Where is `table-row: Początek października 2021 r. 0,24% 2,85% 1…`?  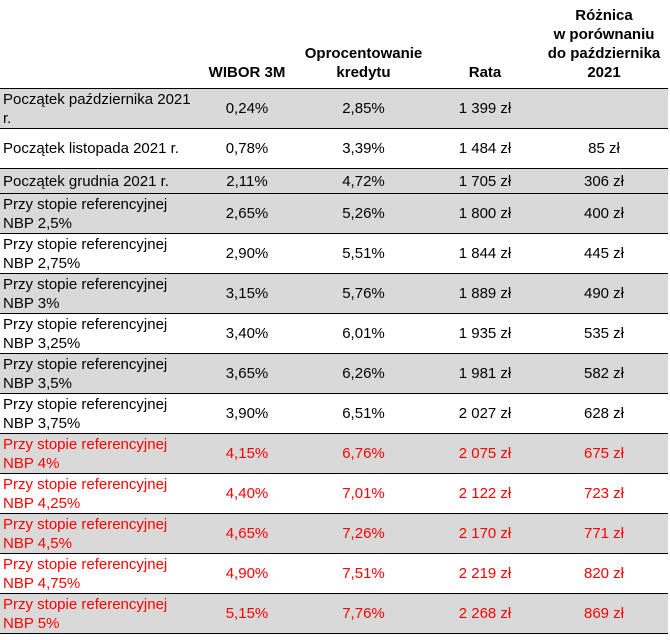 table-row: Początek października 2021 r. 0,24% 2,85% 1… is located at coordinates (334, 108).